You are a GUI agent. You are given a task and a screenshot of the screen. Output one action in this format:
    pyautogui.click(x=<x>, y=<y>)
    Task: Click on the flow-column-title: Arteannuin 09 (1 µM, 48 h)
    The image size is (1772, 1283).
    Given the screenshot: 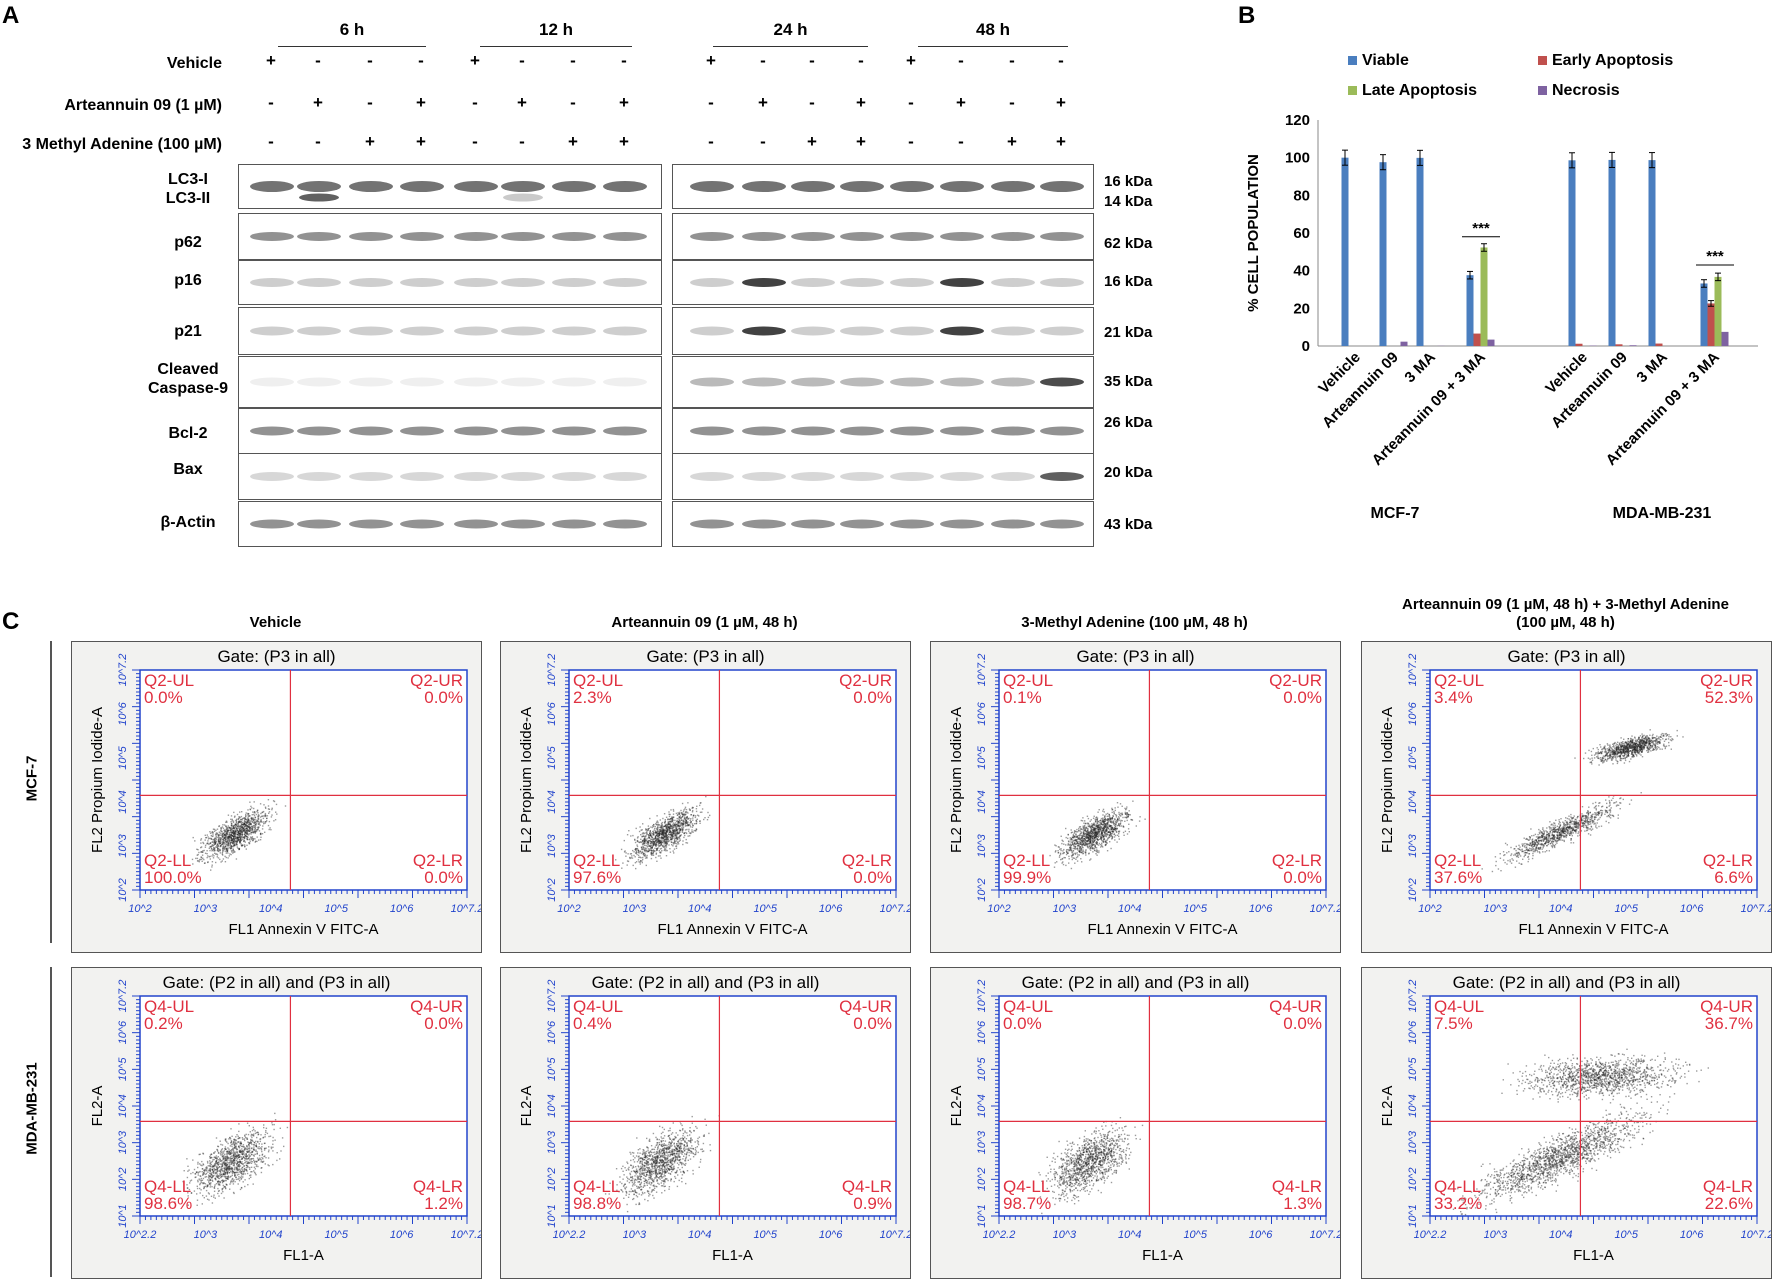 What is the action you would take?
    pyautogui.click(x=704, y=623)
    